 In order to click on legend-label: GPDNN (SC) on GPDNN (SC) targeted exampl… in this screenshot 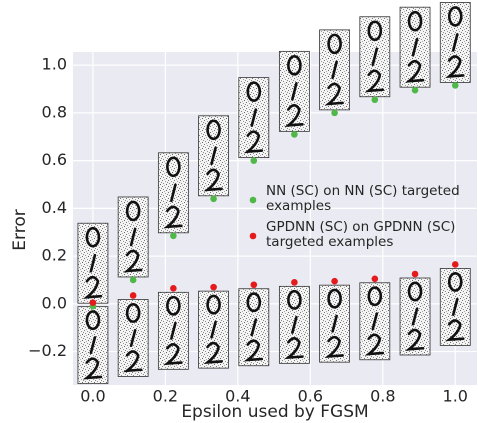, I will do `click(361, 234)`.